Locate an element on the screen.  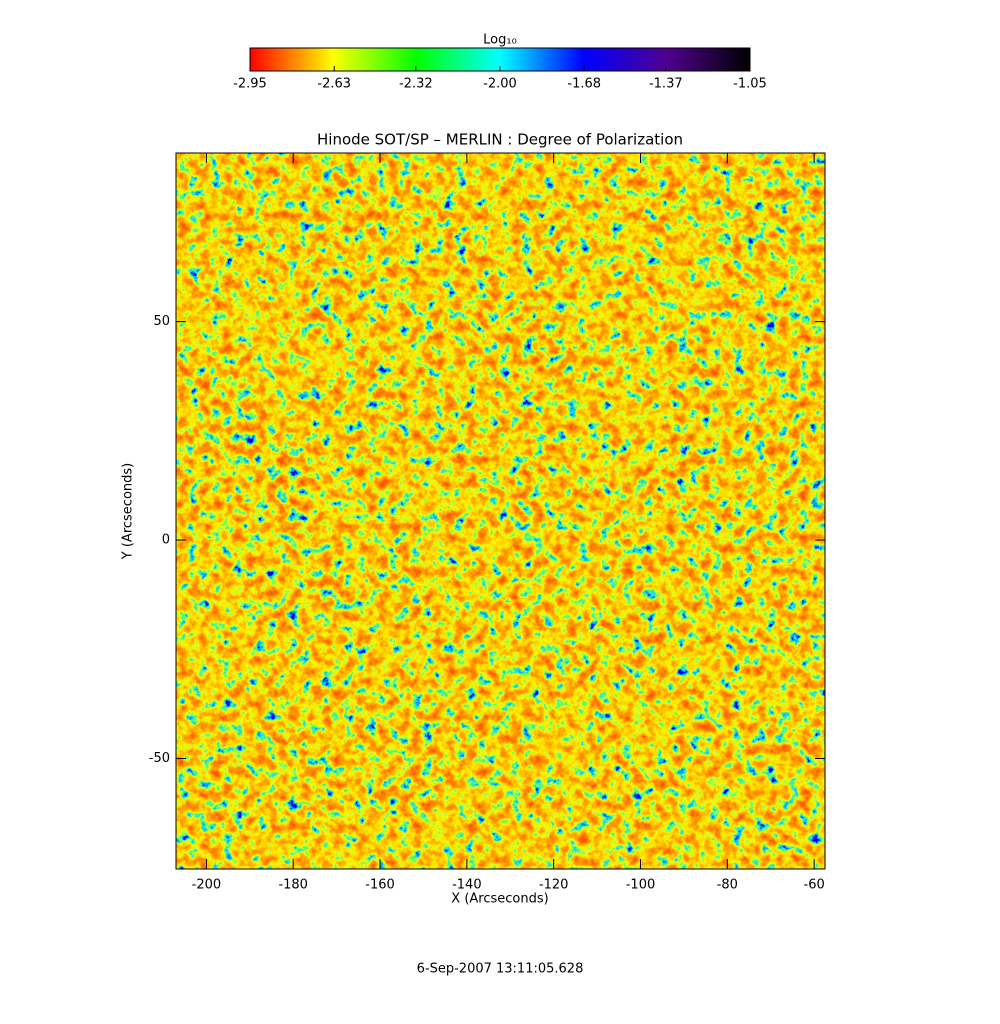
x-tick-label: -120 is located at coordinates (554, 885).